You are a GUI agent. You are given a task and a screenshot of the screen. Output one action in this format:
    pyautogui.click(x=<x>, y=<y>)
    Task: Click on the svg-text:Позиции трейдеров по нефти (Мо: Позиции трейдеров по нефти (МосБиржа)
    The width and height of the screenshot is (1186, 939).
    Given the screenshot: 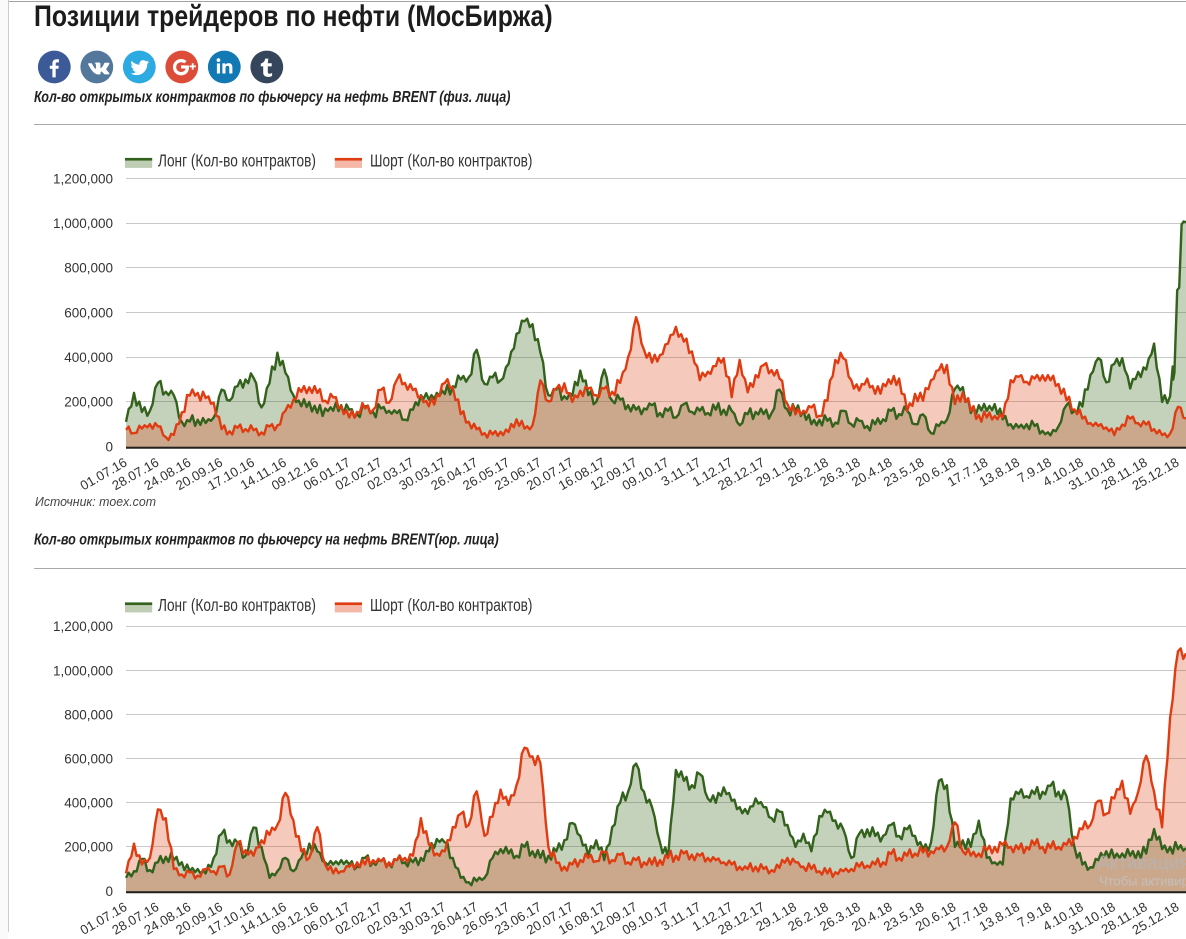 What is the action you would take?
    pyautogui.click(x=293, y=16)
    